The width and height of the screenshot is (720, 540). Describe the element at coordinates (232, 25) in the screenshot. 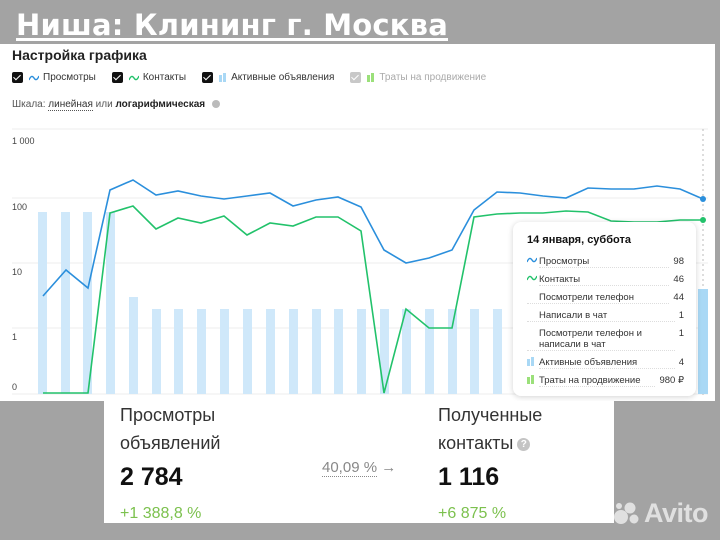

I see `page-title: Ниша: Клининг г. Москва` at that location.